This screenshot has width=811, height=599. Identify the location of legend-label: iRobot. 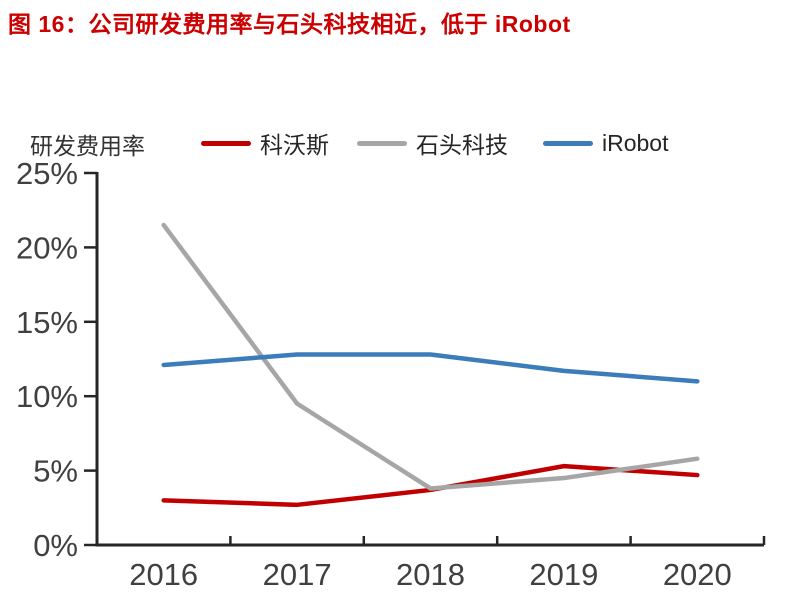
(635, 142).